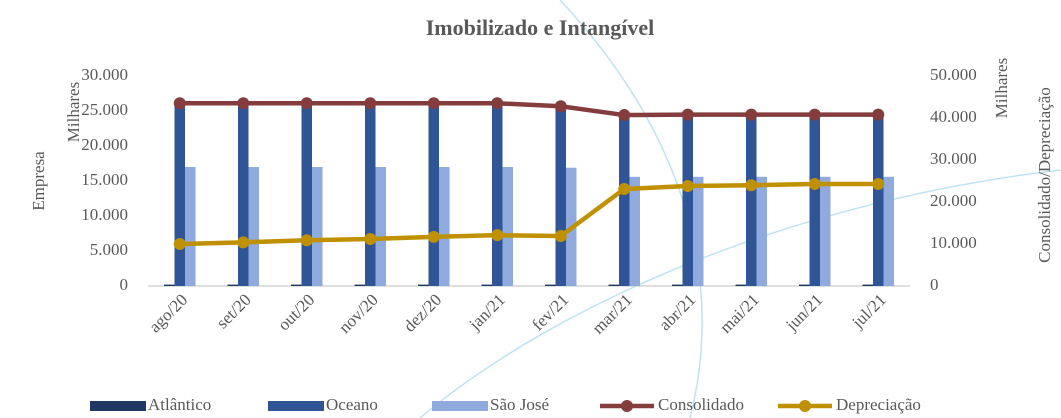 Image resolution: width=1061 pixels, height=418 pixels. I want to click on y2-tick-label: 50.000, so click(953, 74).